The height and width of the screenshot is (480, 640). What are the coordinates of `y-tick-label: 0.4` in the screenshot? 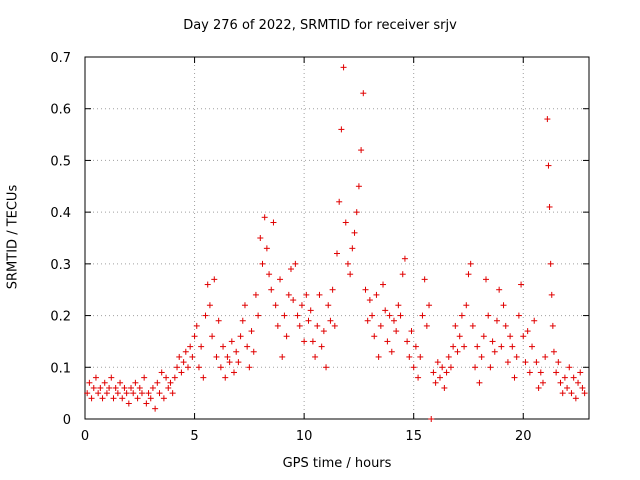 It's located at (60, 213).